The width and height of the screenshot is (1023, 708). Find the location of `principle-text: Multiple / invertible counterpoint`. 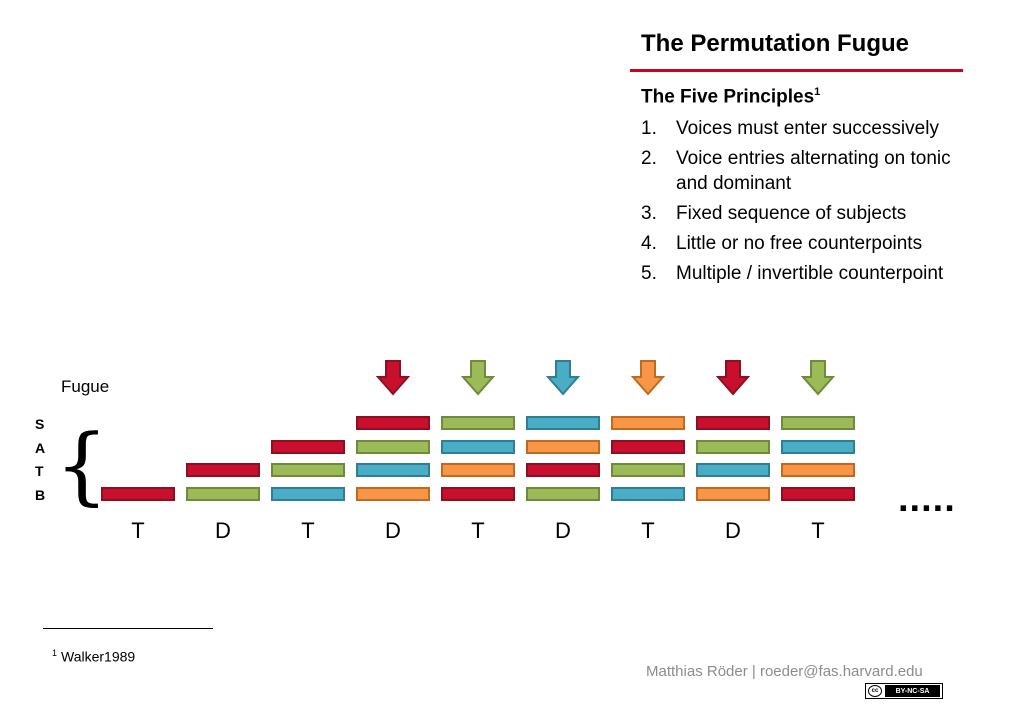

principle-text: Multiple / invertible counterpoint is located at coordinates (810, 273).